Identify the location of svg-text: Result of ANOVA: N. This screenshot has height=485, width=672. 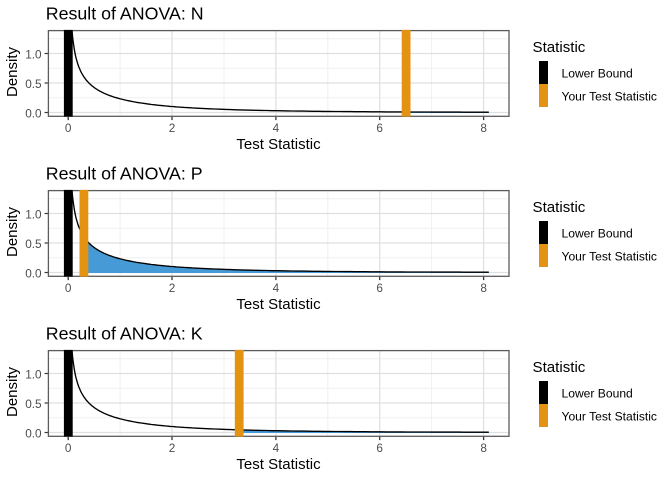
(125, 14).